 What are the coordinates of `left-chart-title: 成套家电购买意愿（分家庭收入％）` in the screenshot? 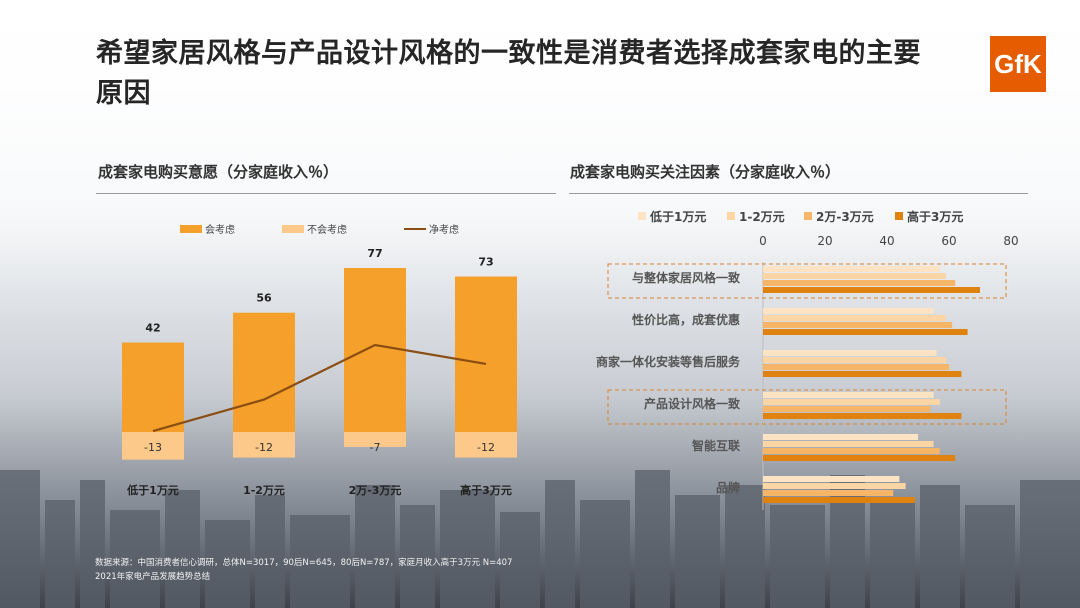 It's located at (218, 172).